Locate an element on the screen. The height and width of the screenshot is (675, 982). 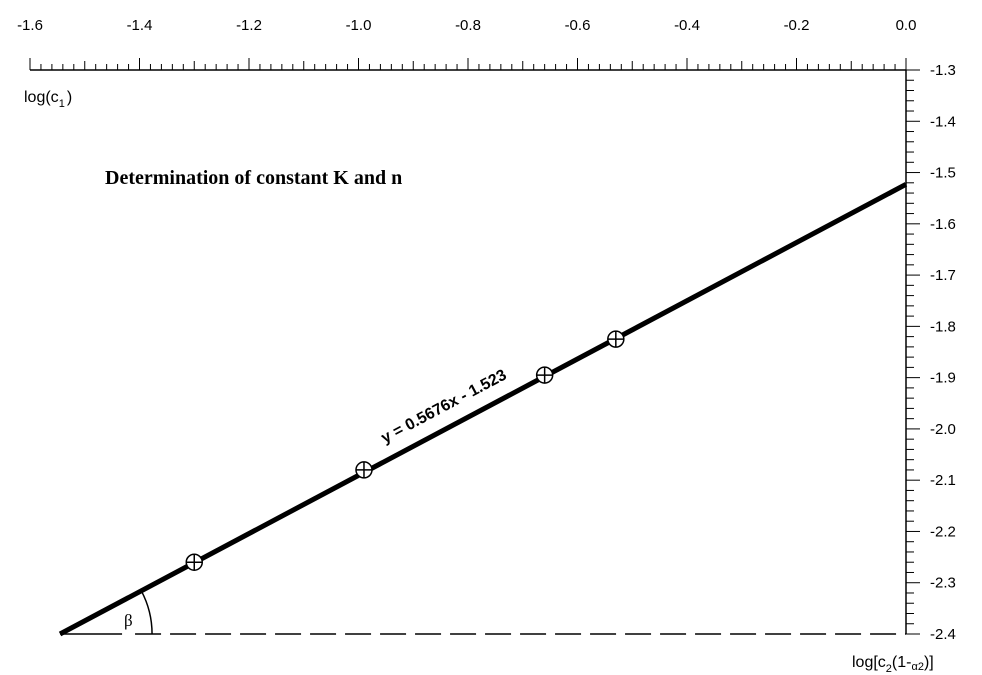
y-tick-label: -2.0 is located at coordinates (943, 429).